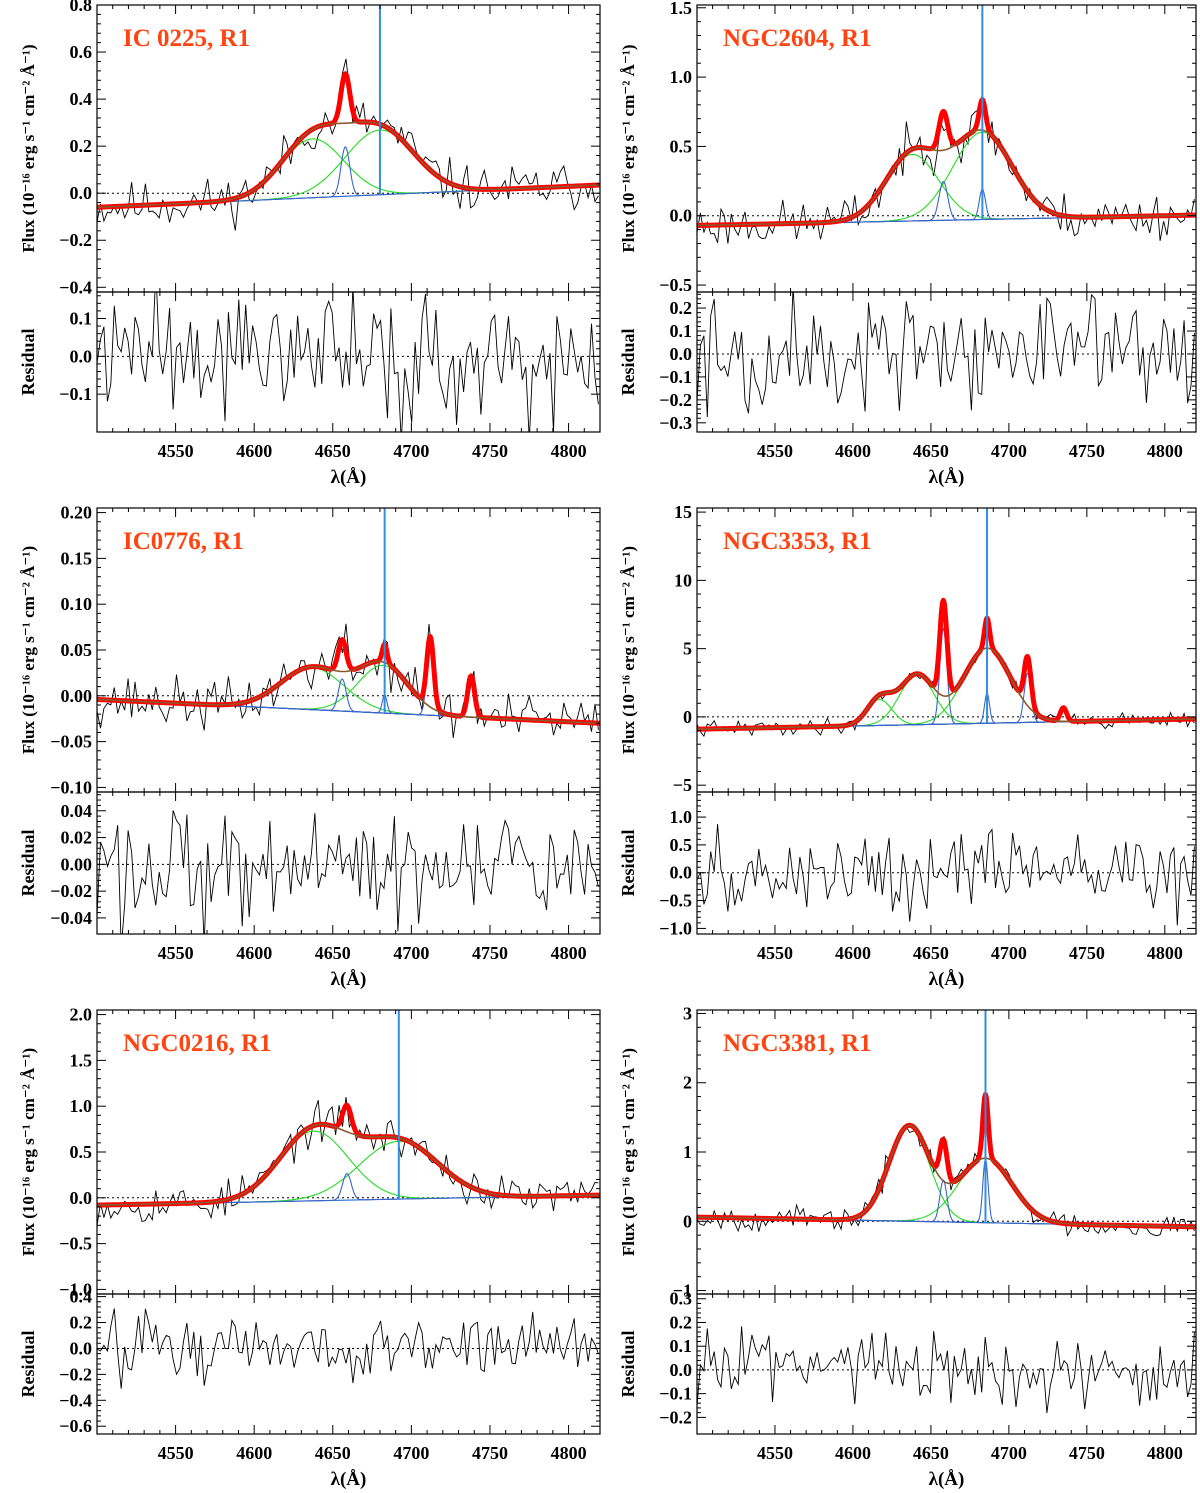 The height and width of the screenshot is (1493, 1200). I want to click on resid-y-tick-label: 0.3, so click(681, 1299).